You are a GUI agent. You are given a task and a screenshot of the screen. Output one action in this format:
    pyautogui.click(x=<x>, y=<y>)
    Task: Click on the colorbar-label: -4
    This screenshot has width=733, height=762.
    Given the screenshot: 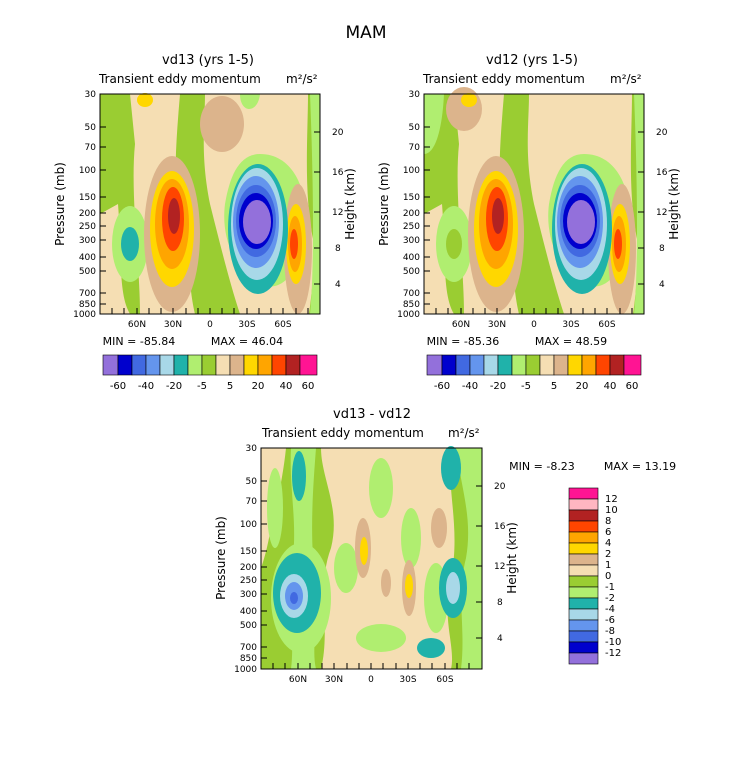 What is the action you would take?
    pyautogui.click(x=610, y=609)
    